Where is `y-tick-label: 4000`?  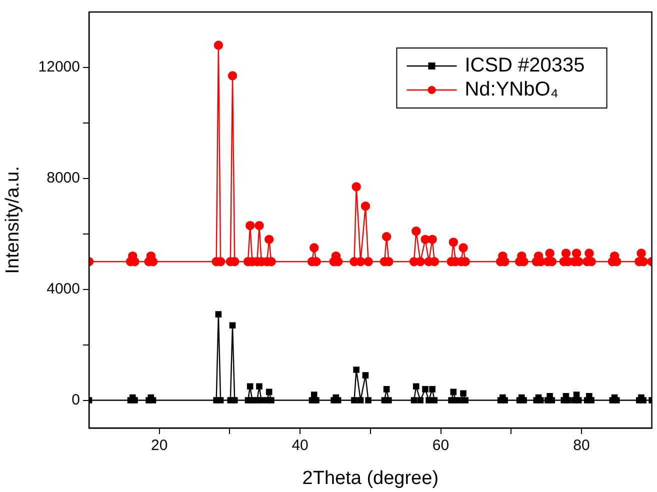 y-tick-label: 4000 is located at coordinates (63, 289).